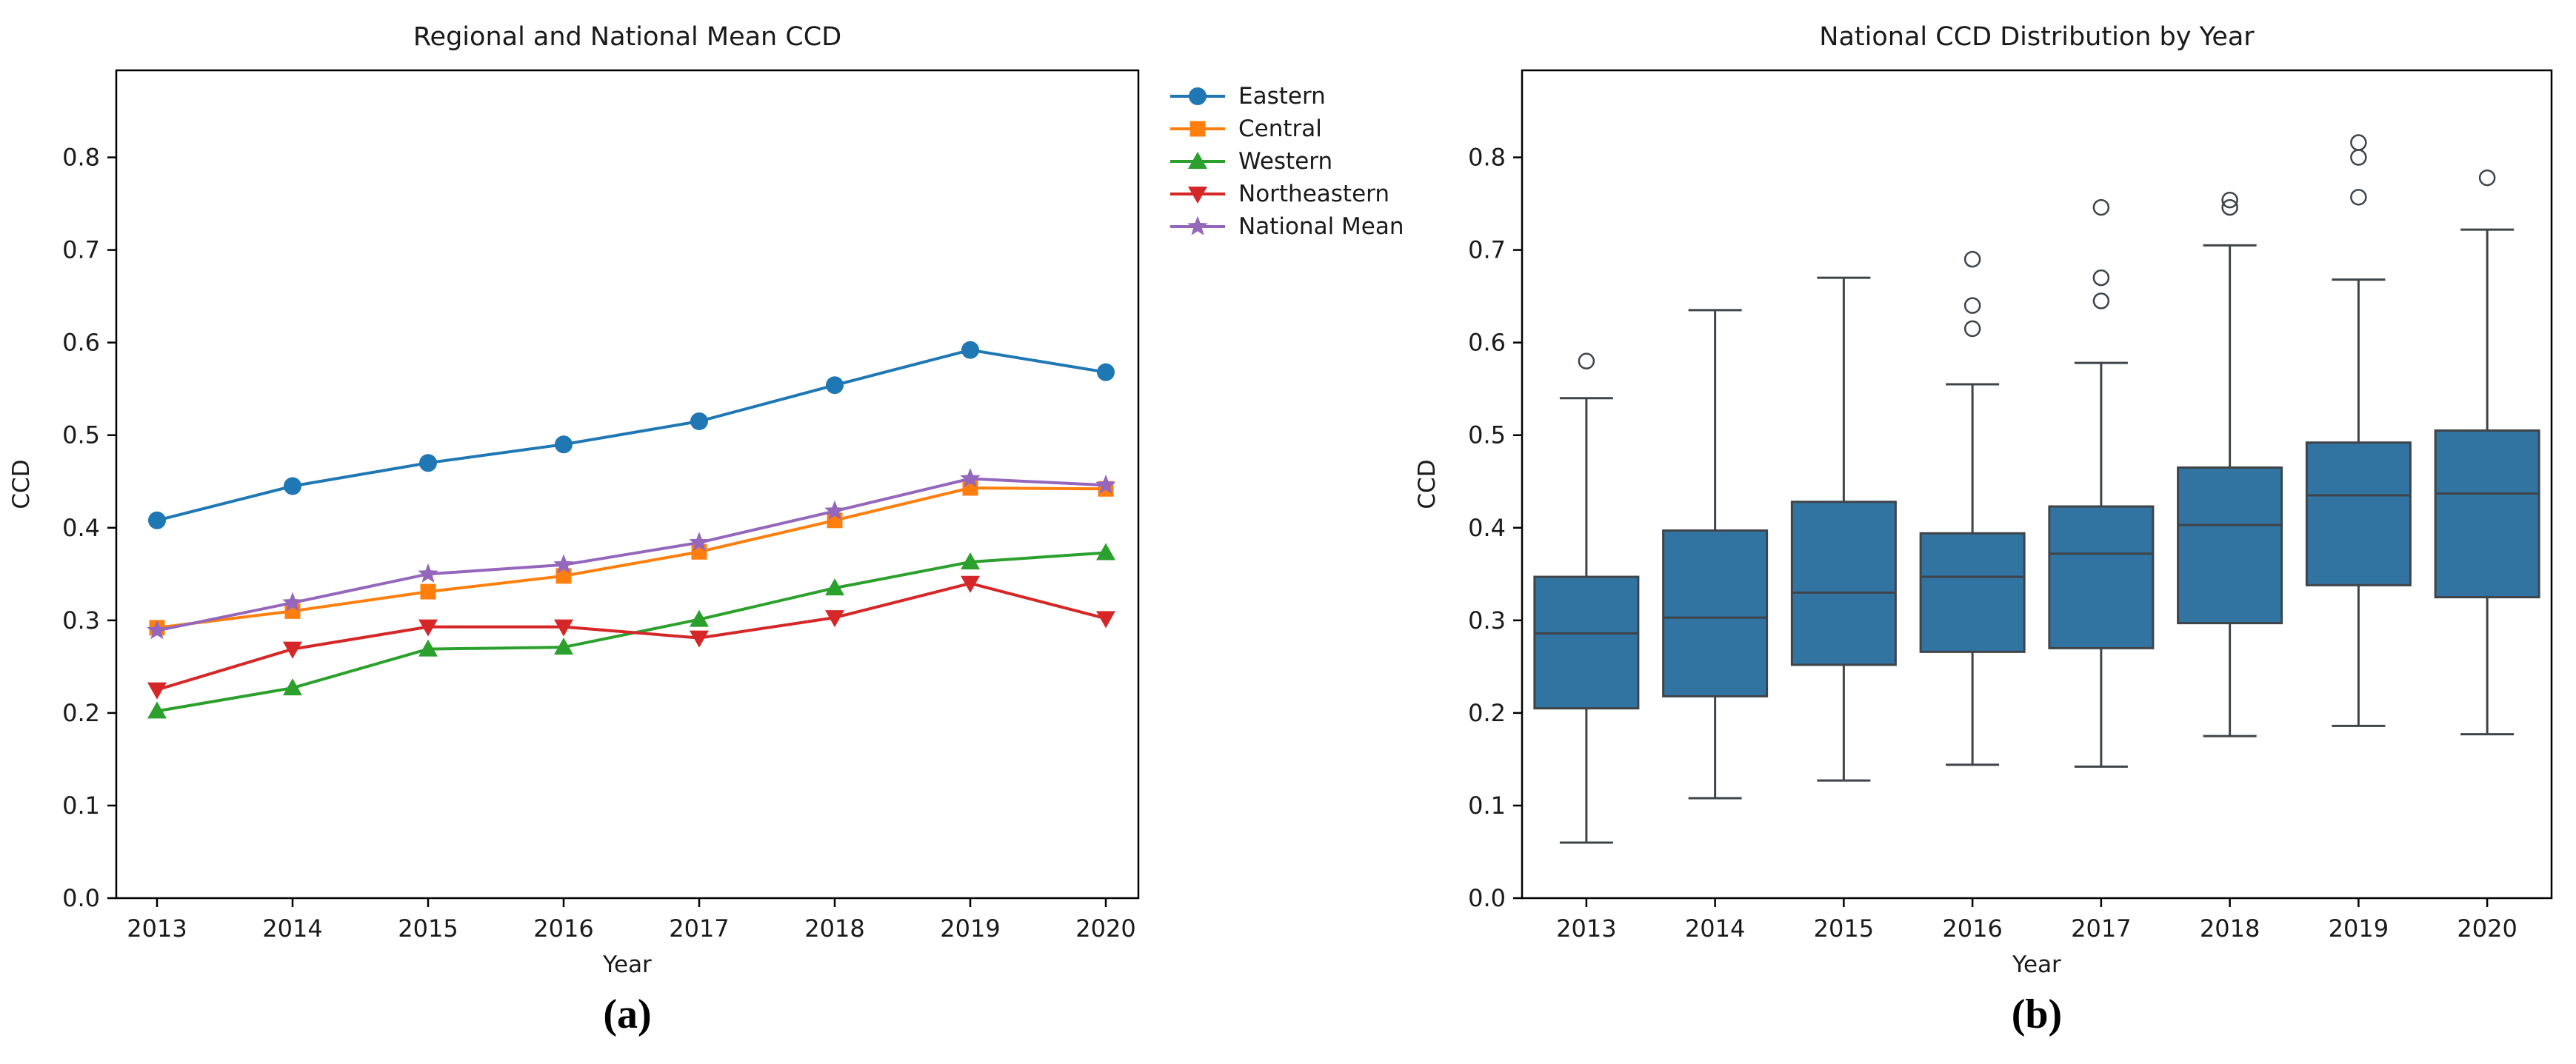  Describe the element at coordinates (1280, 129) in the screenshot. I see `legend-label: Central` at that location.